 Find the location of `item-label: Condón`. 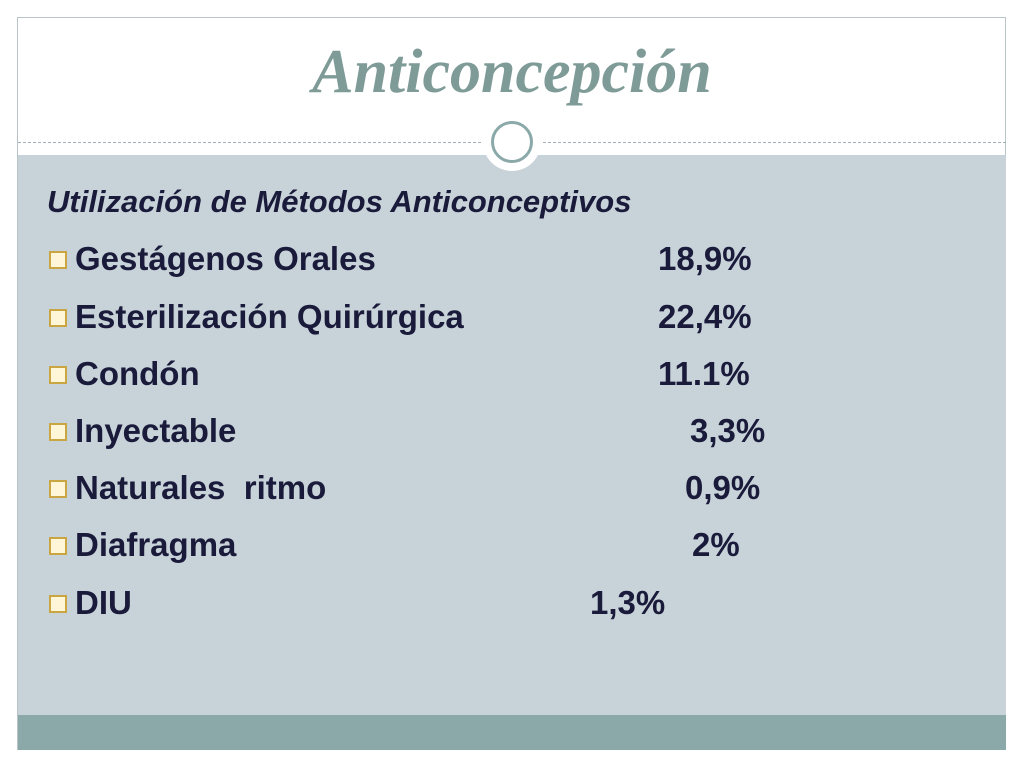

item-label: Condón is located at coordinates (137, 373).